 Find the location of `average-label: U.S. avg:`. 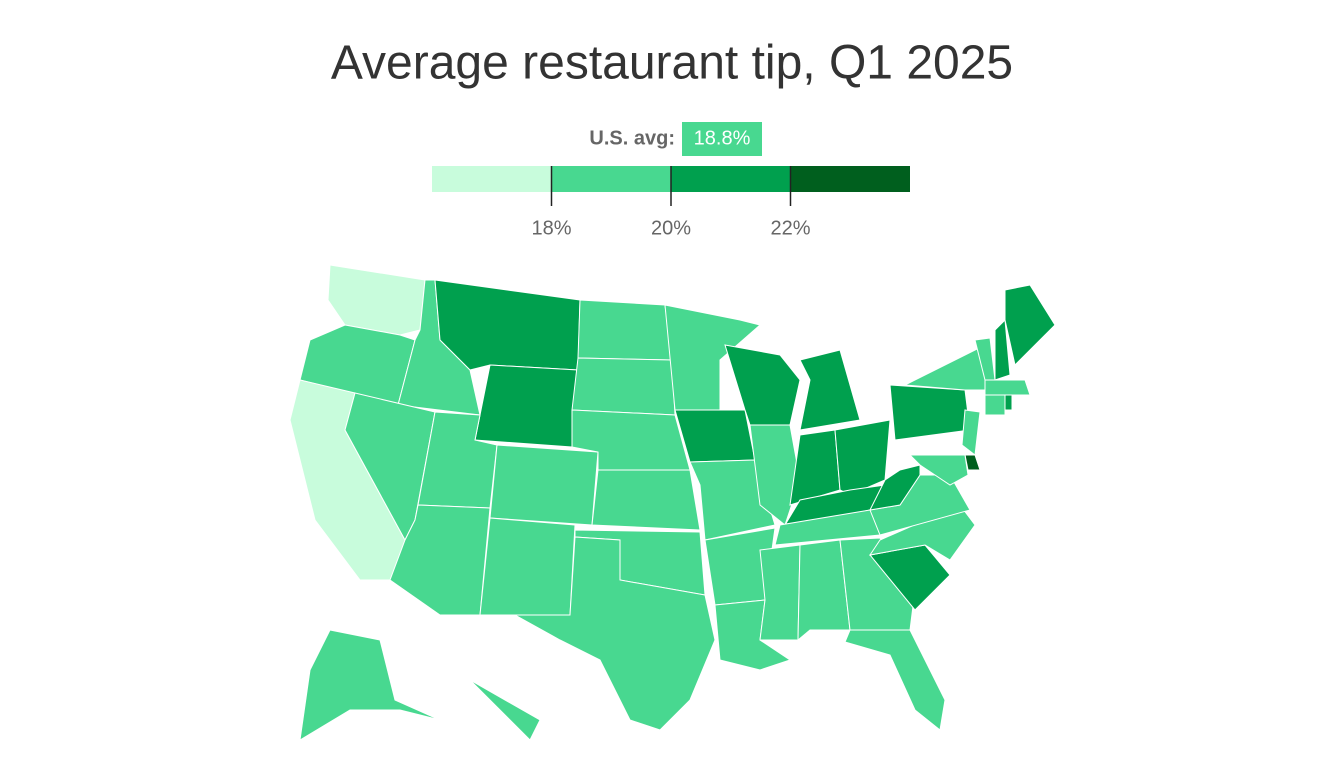

average-label: U.S. avg: is located at coordinates (632, 138).